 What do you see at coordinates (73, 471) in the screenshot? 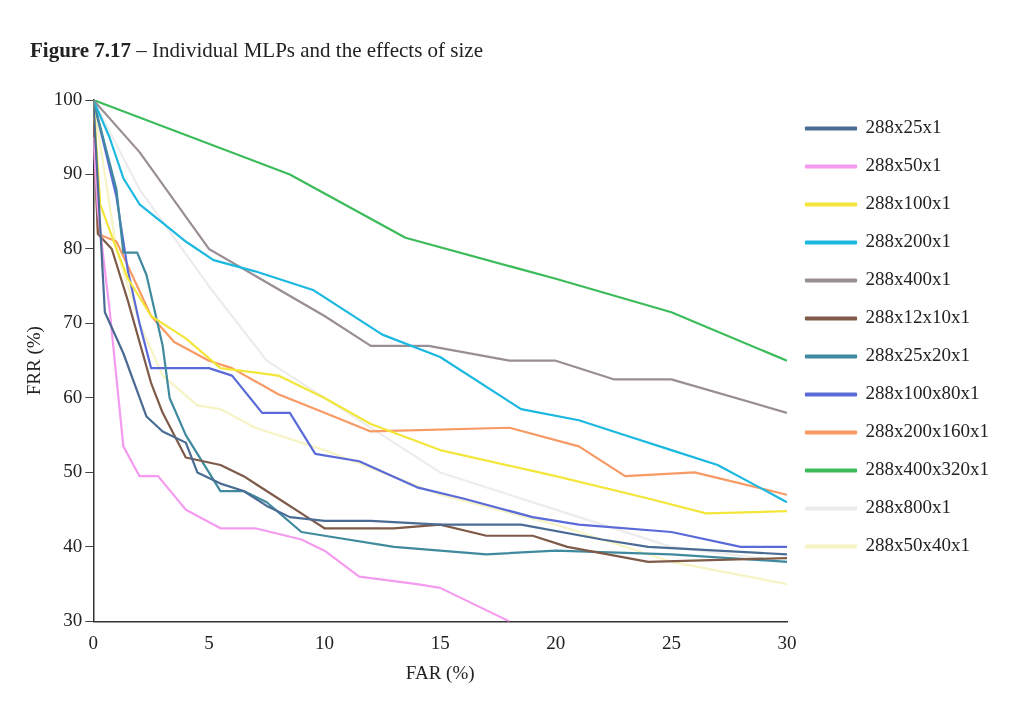
I see `y-tick-label: 50` at bounding box center [73, 471].